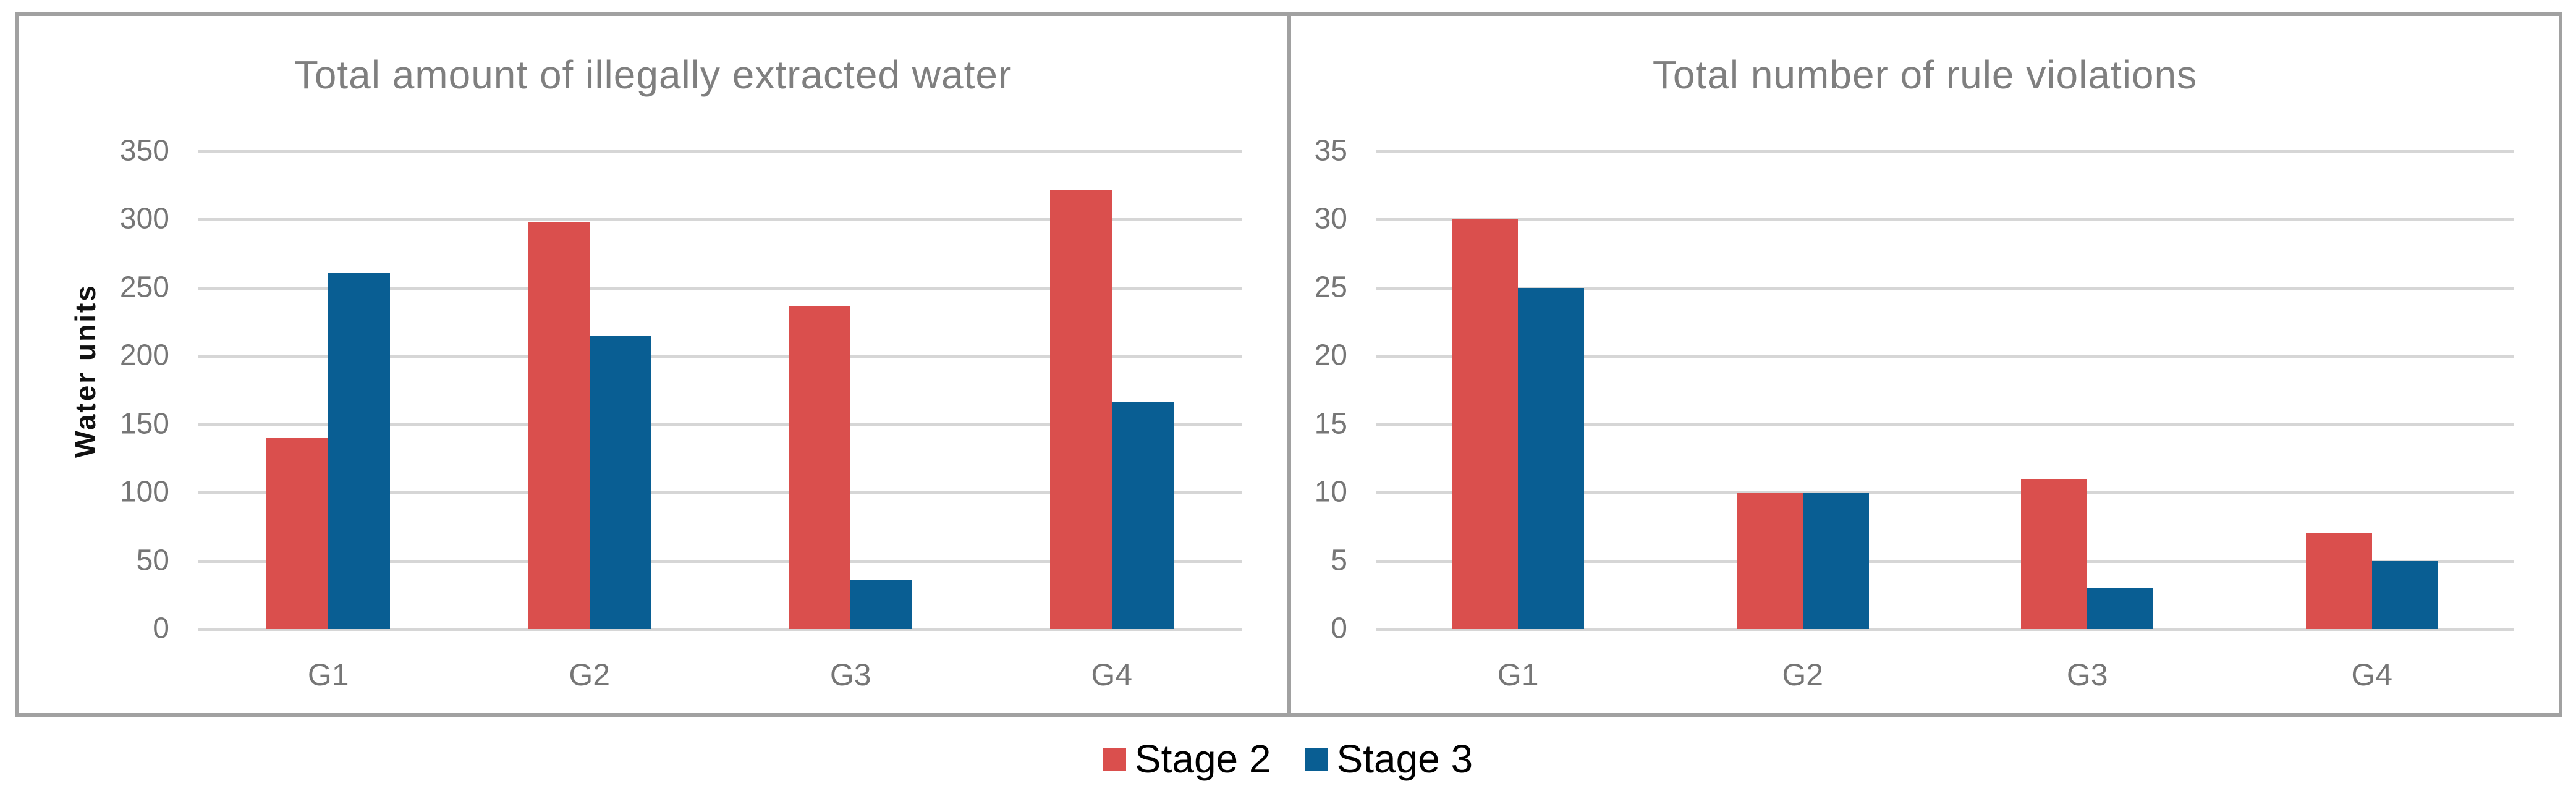 Image resolution: width=2576 pixels, height=799 pixels. What do you see at coordinates (1202, 759) in the screenshot?
I see `legend-label: Stage 2` at bounding box center [1202, 759].